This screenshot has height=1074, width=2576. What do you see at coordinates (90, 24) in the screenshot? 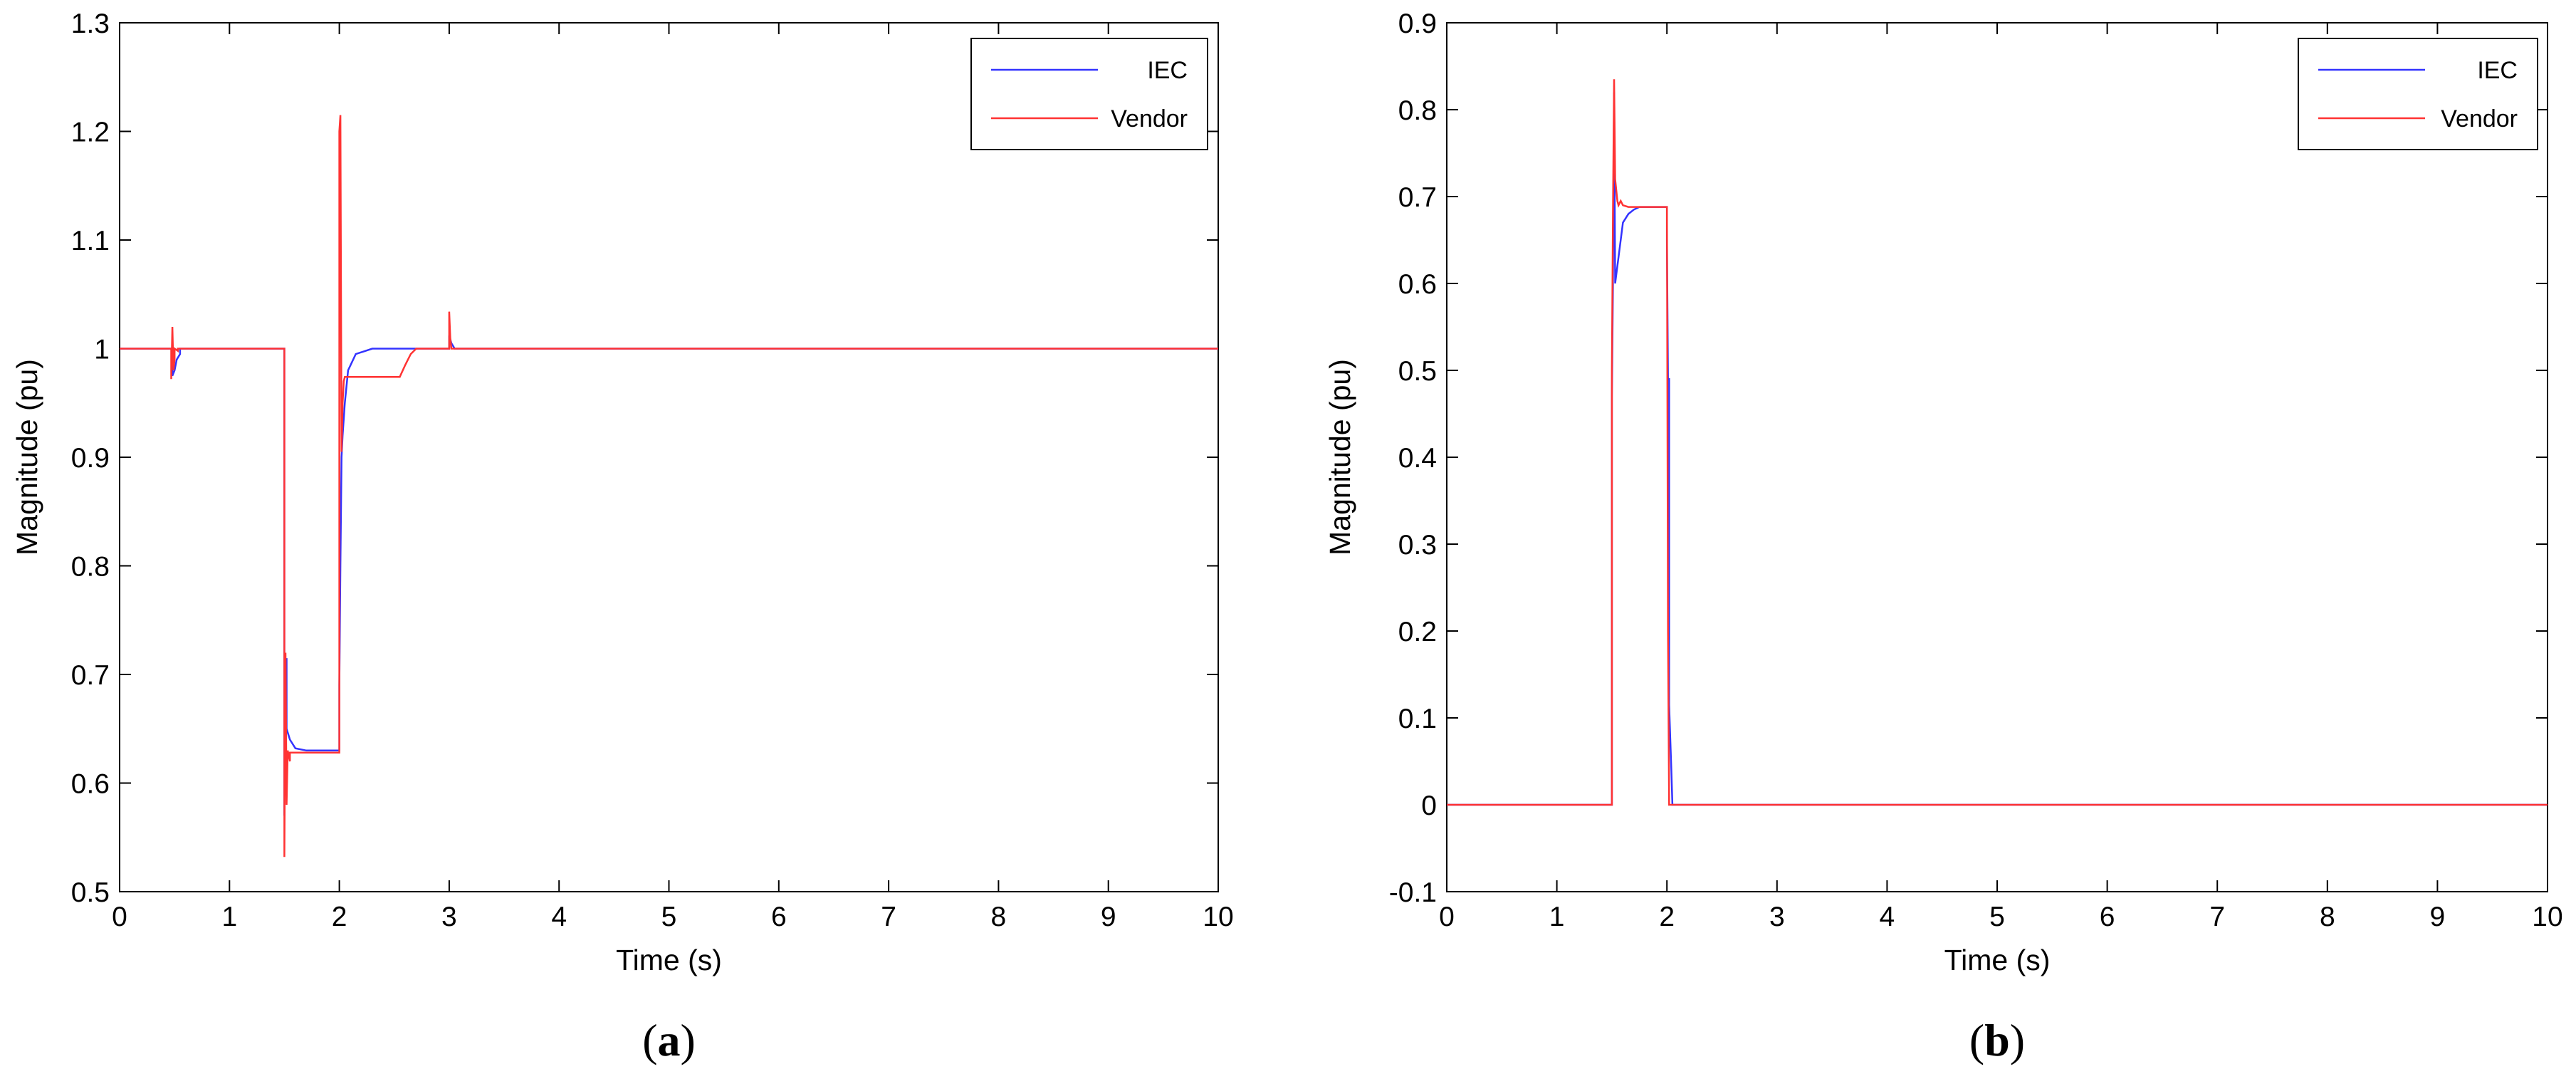
I see `y-tick-label: 1.3` at bounding box center [90, 24].